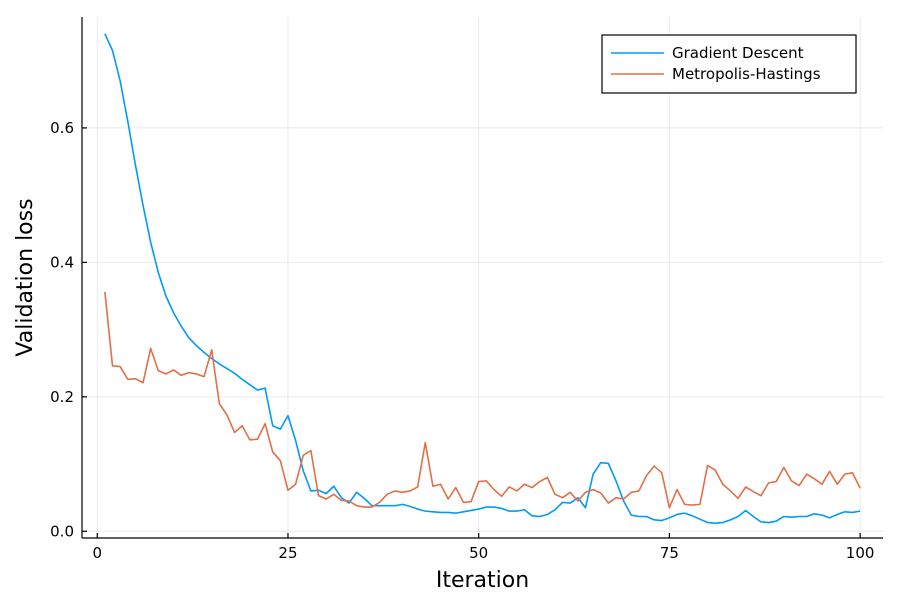 This screenshot has width=900, height=600. What do you see at coordinates (669, 553) in the screenshot?
I see `x-tick-label-3: 75` at bounding box center [669, 553].